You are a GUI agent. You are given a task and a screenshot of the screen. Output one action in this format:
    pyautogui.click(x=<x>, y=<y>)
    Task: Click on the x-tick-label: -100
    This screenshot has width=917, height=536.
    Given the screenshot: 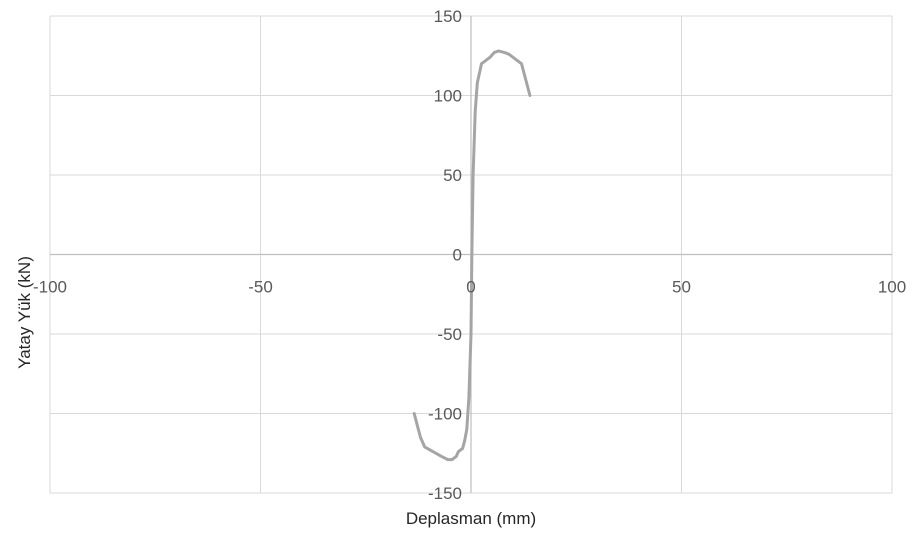 What is the action you would take?
    pyautogui.click(x=50, y=287)
    